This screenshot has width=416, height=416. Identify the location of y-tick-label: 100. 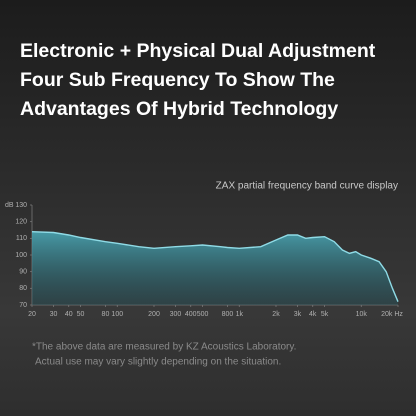
(21, 255).